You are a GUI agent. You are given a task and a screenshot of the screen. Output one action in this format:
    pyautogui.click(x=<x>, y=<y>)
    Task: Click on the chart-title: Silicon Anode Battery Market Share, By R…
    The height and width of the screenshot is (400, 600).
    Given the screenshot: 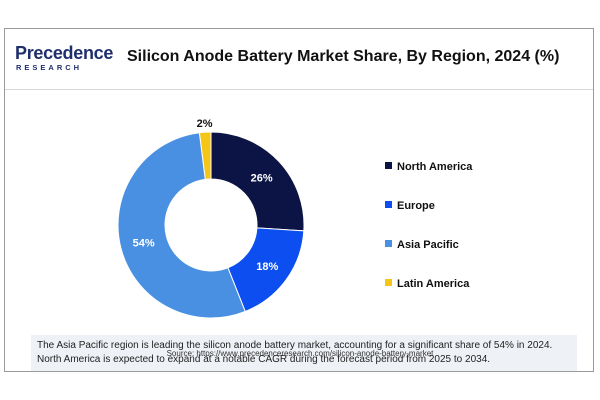 What is the action you would take?
    pyautogui.click(x=343, y=56)
    